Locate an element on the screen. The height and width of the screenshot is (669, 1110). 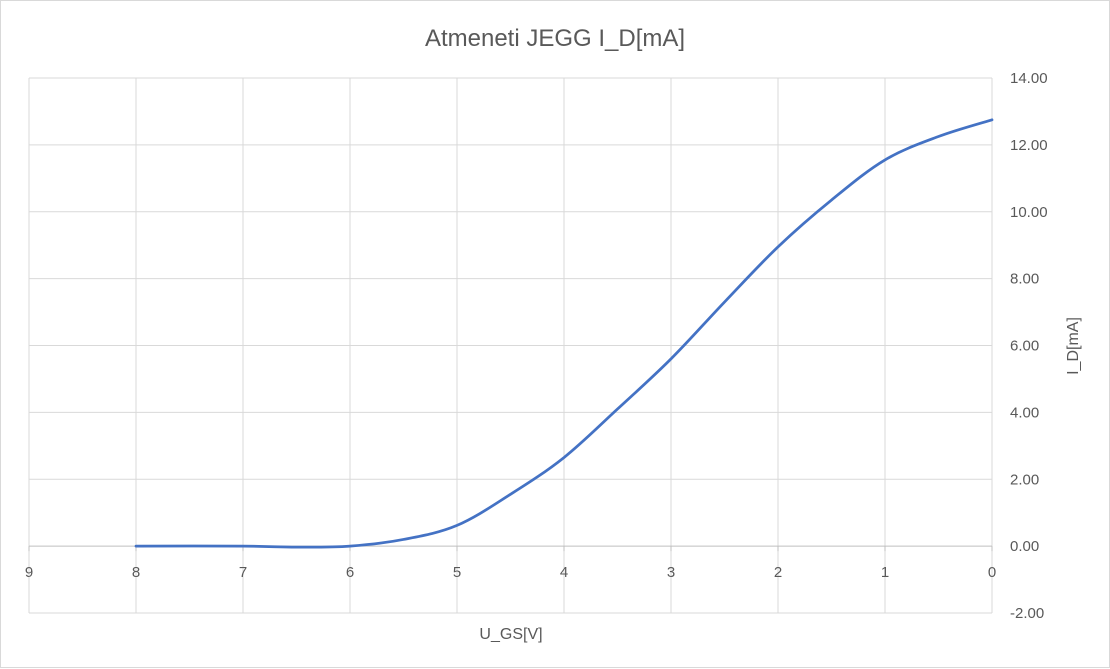
y-tick-label: 8.00 is located at coordinates (1024, 279).